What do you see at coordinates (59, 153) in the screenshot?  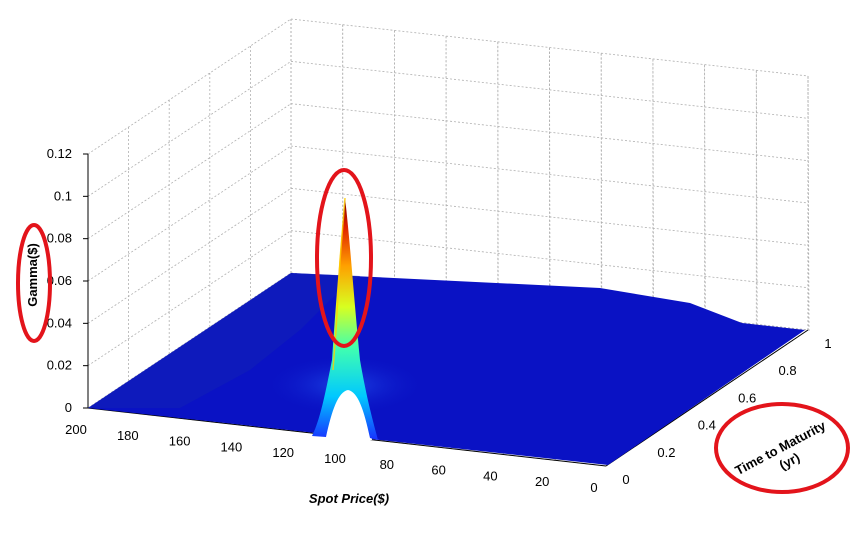 I see `z-tick-label: 0.12` at bounding box center [59, 153].